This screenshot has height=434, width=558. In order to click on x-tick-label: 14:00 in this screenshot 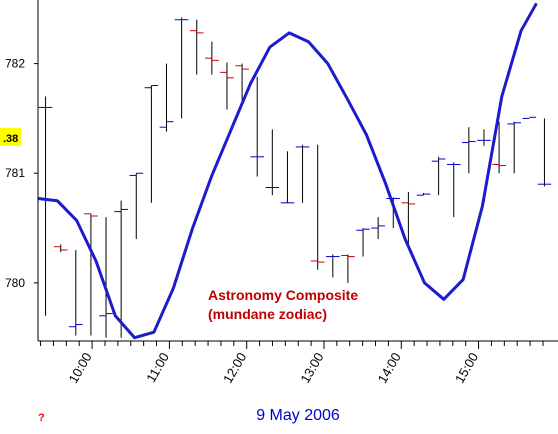, I will do `click(389, 368)`.